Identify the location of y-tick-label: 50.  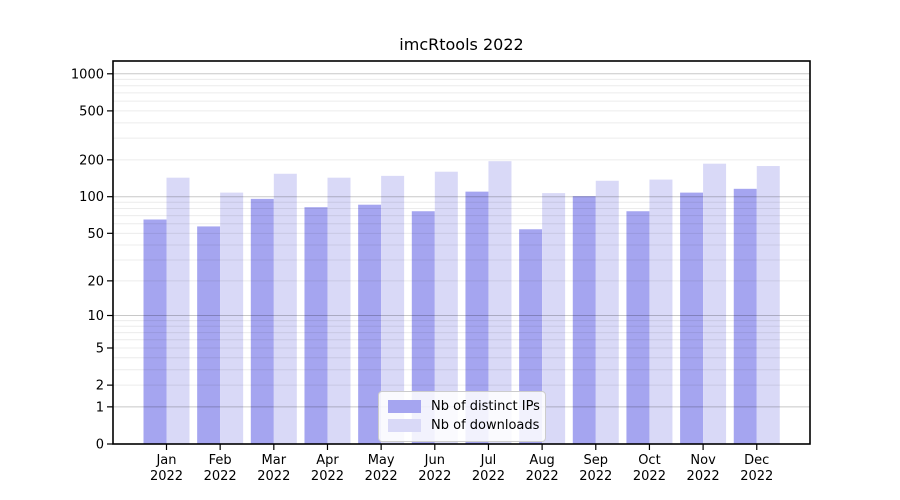
(95, 234).